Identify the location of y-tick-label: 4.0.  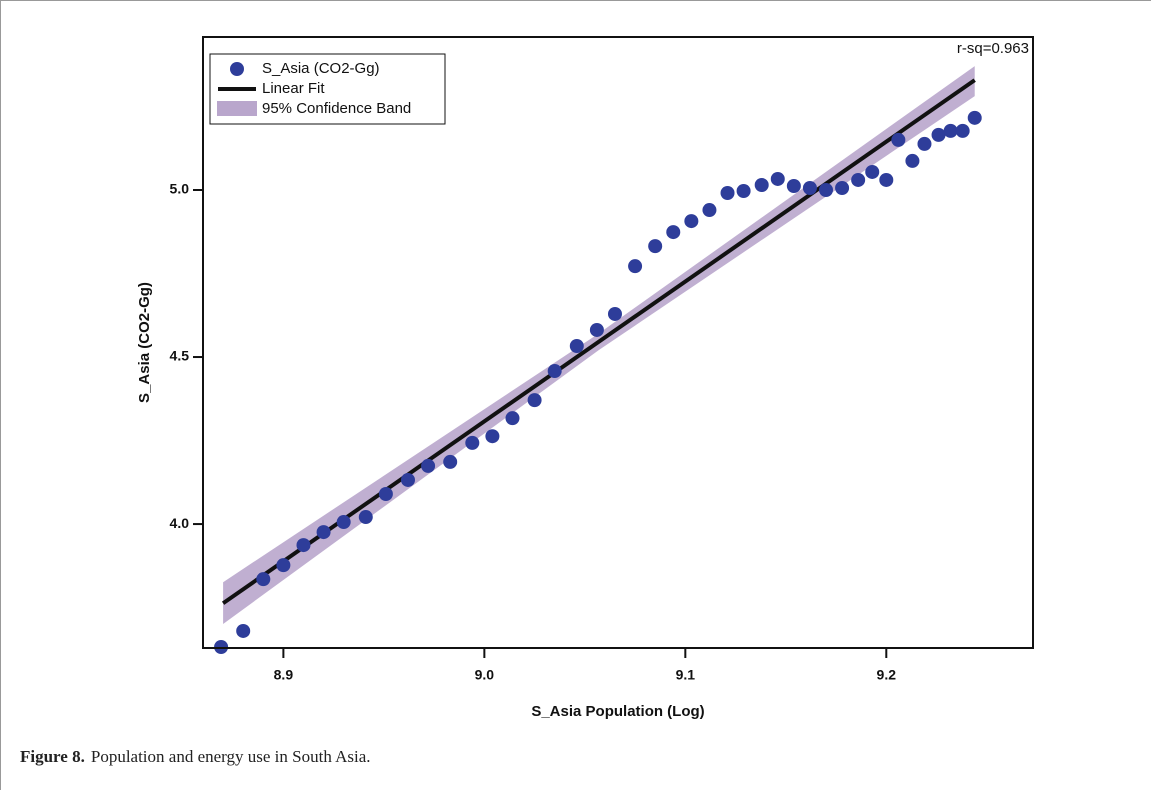
(180, 523).